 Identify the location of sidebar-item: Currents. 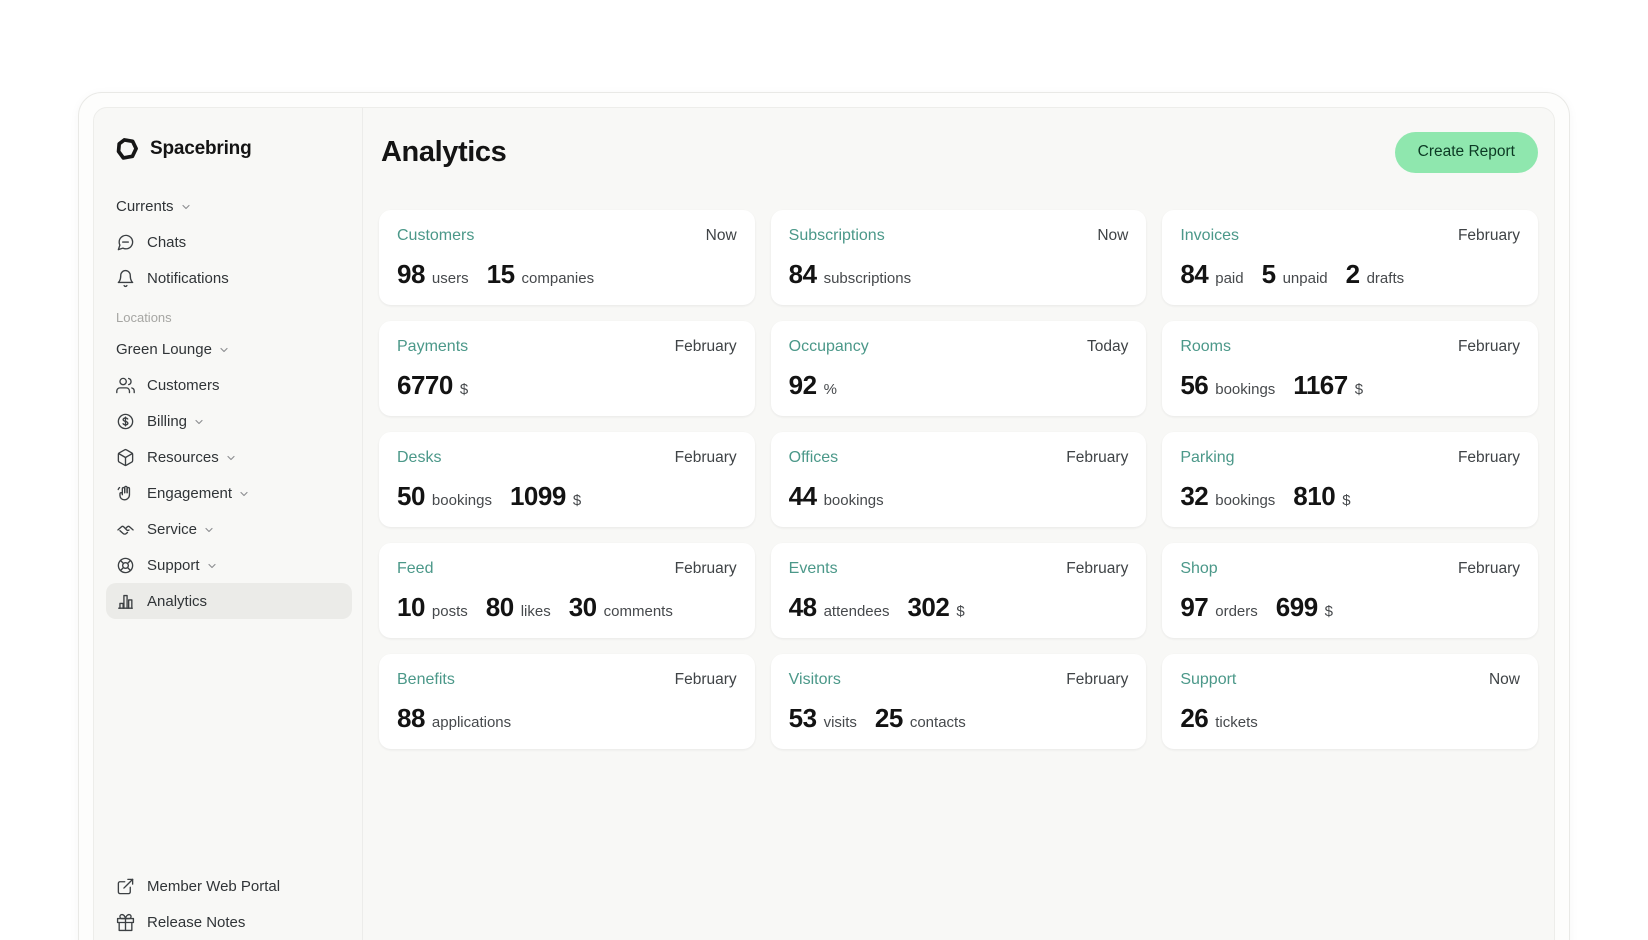
(229, 206).